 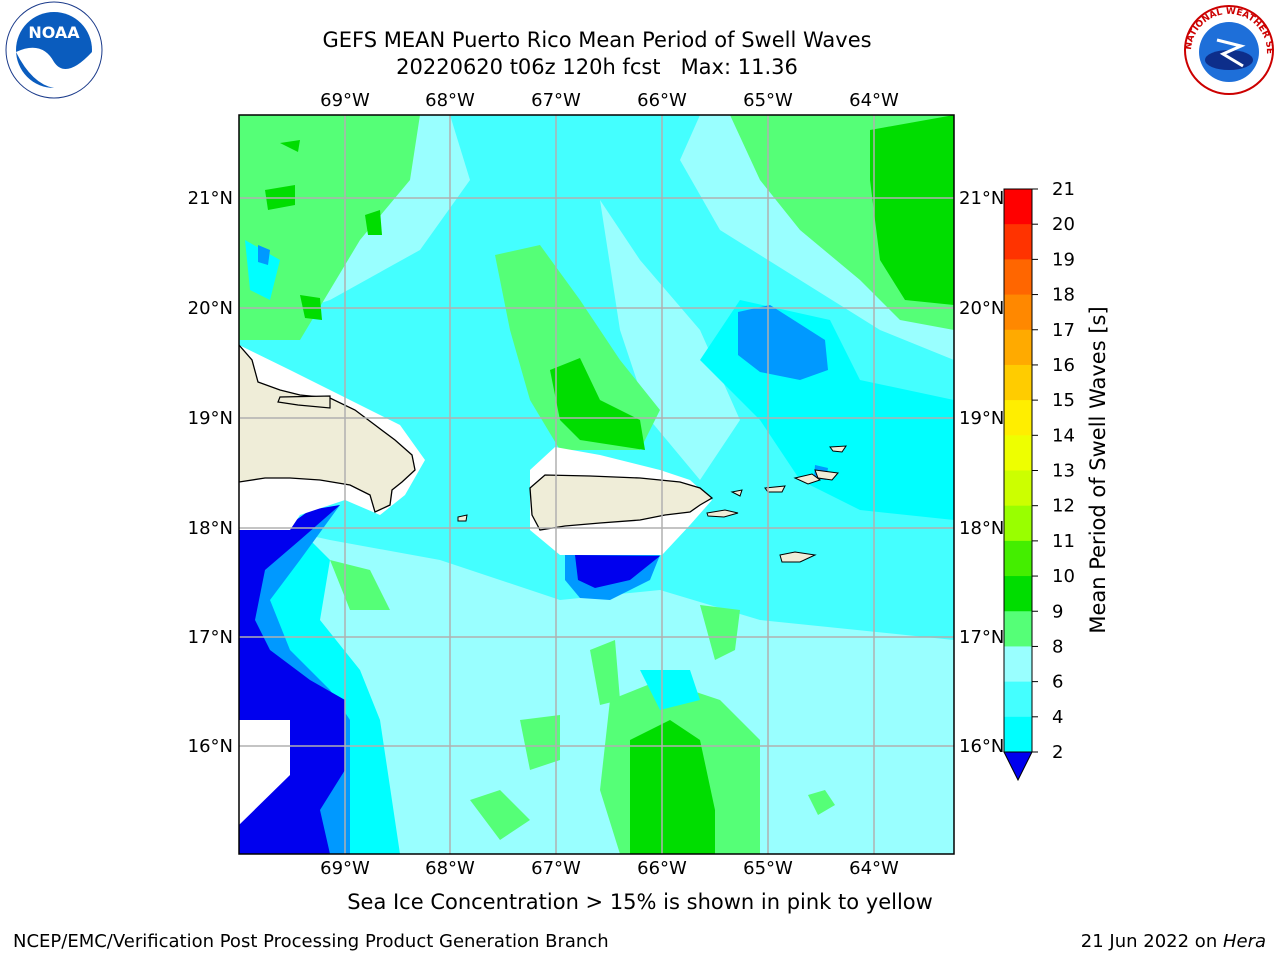 I want to click on lon-label-top: 67°W, so click(x=556, y=100).